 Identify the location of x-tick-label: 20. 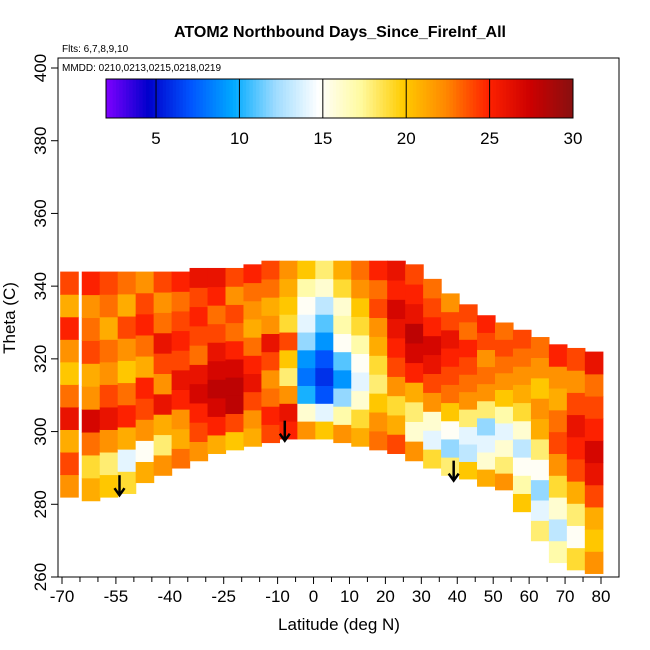
(385, 596).